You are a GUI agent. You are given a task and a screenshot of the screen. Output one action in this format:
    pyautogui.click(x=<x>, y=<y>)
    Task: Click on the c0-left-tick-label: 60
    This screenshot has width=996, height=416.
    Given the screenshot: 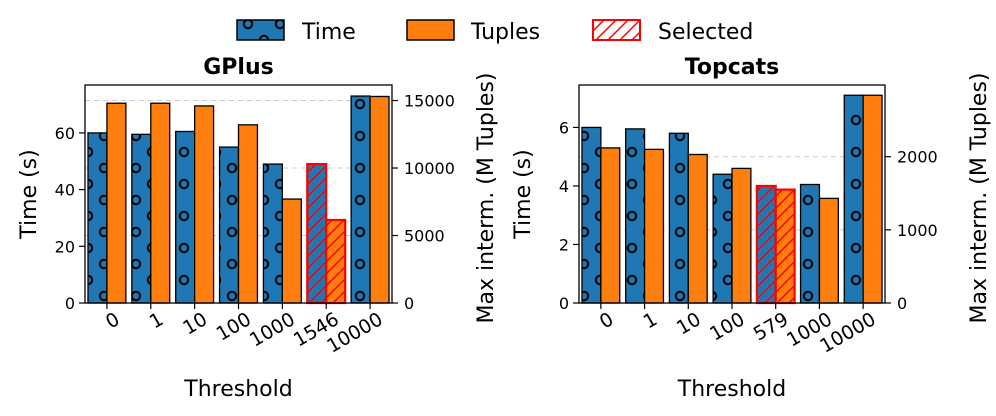 What is the action you would take?
    pyautogui.click(x=65, y=133)
    